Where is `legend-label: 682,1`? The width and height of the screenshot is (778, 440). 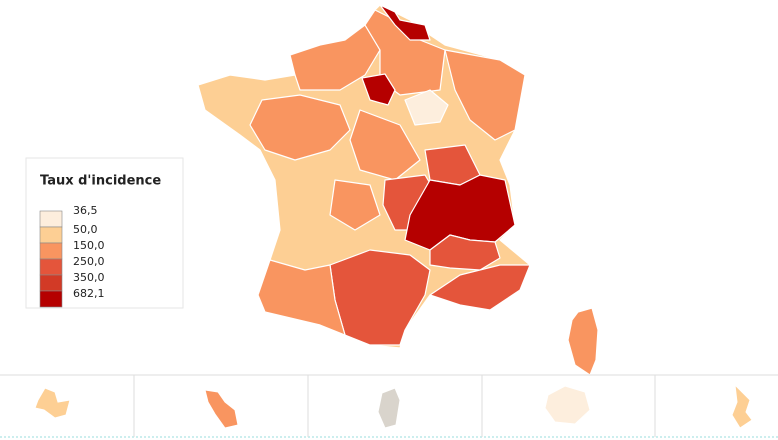
legend-label: 682,1 is located at coordinates (89, 293).